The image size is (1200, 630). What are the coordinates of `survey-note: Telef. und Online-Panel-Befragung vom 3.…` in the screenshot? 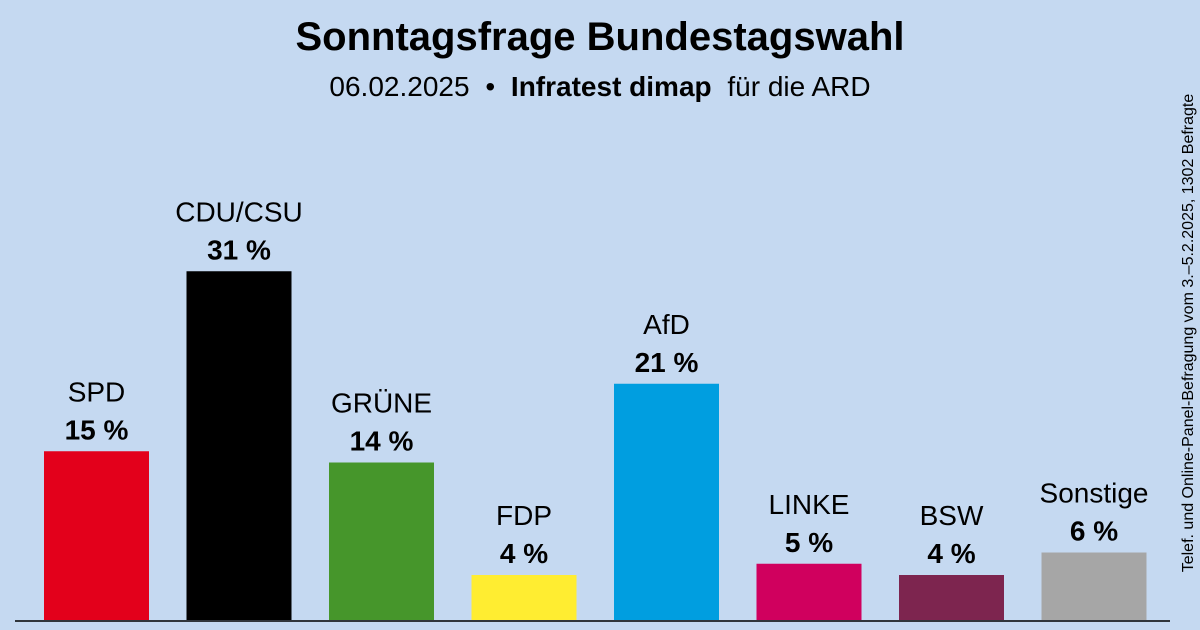 It's located at (1188, 333).